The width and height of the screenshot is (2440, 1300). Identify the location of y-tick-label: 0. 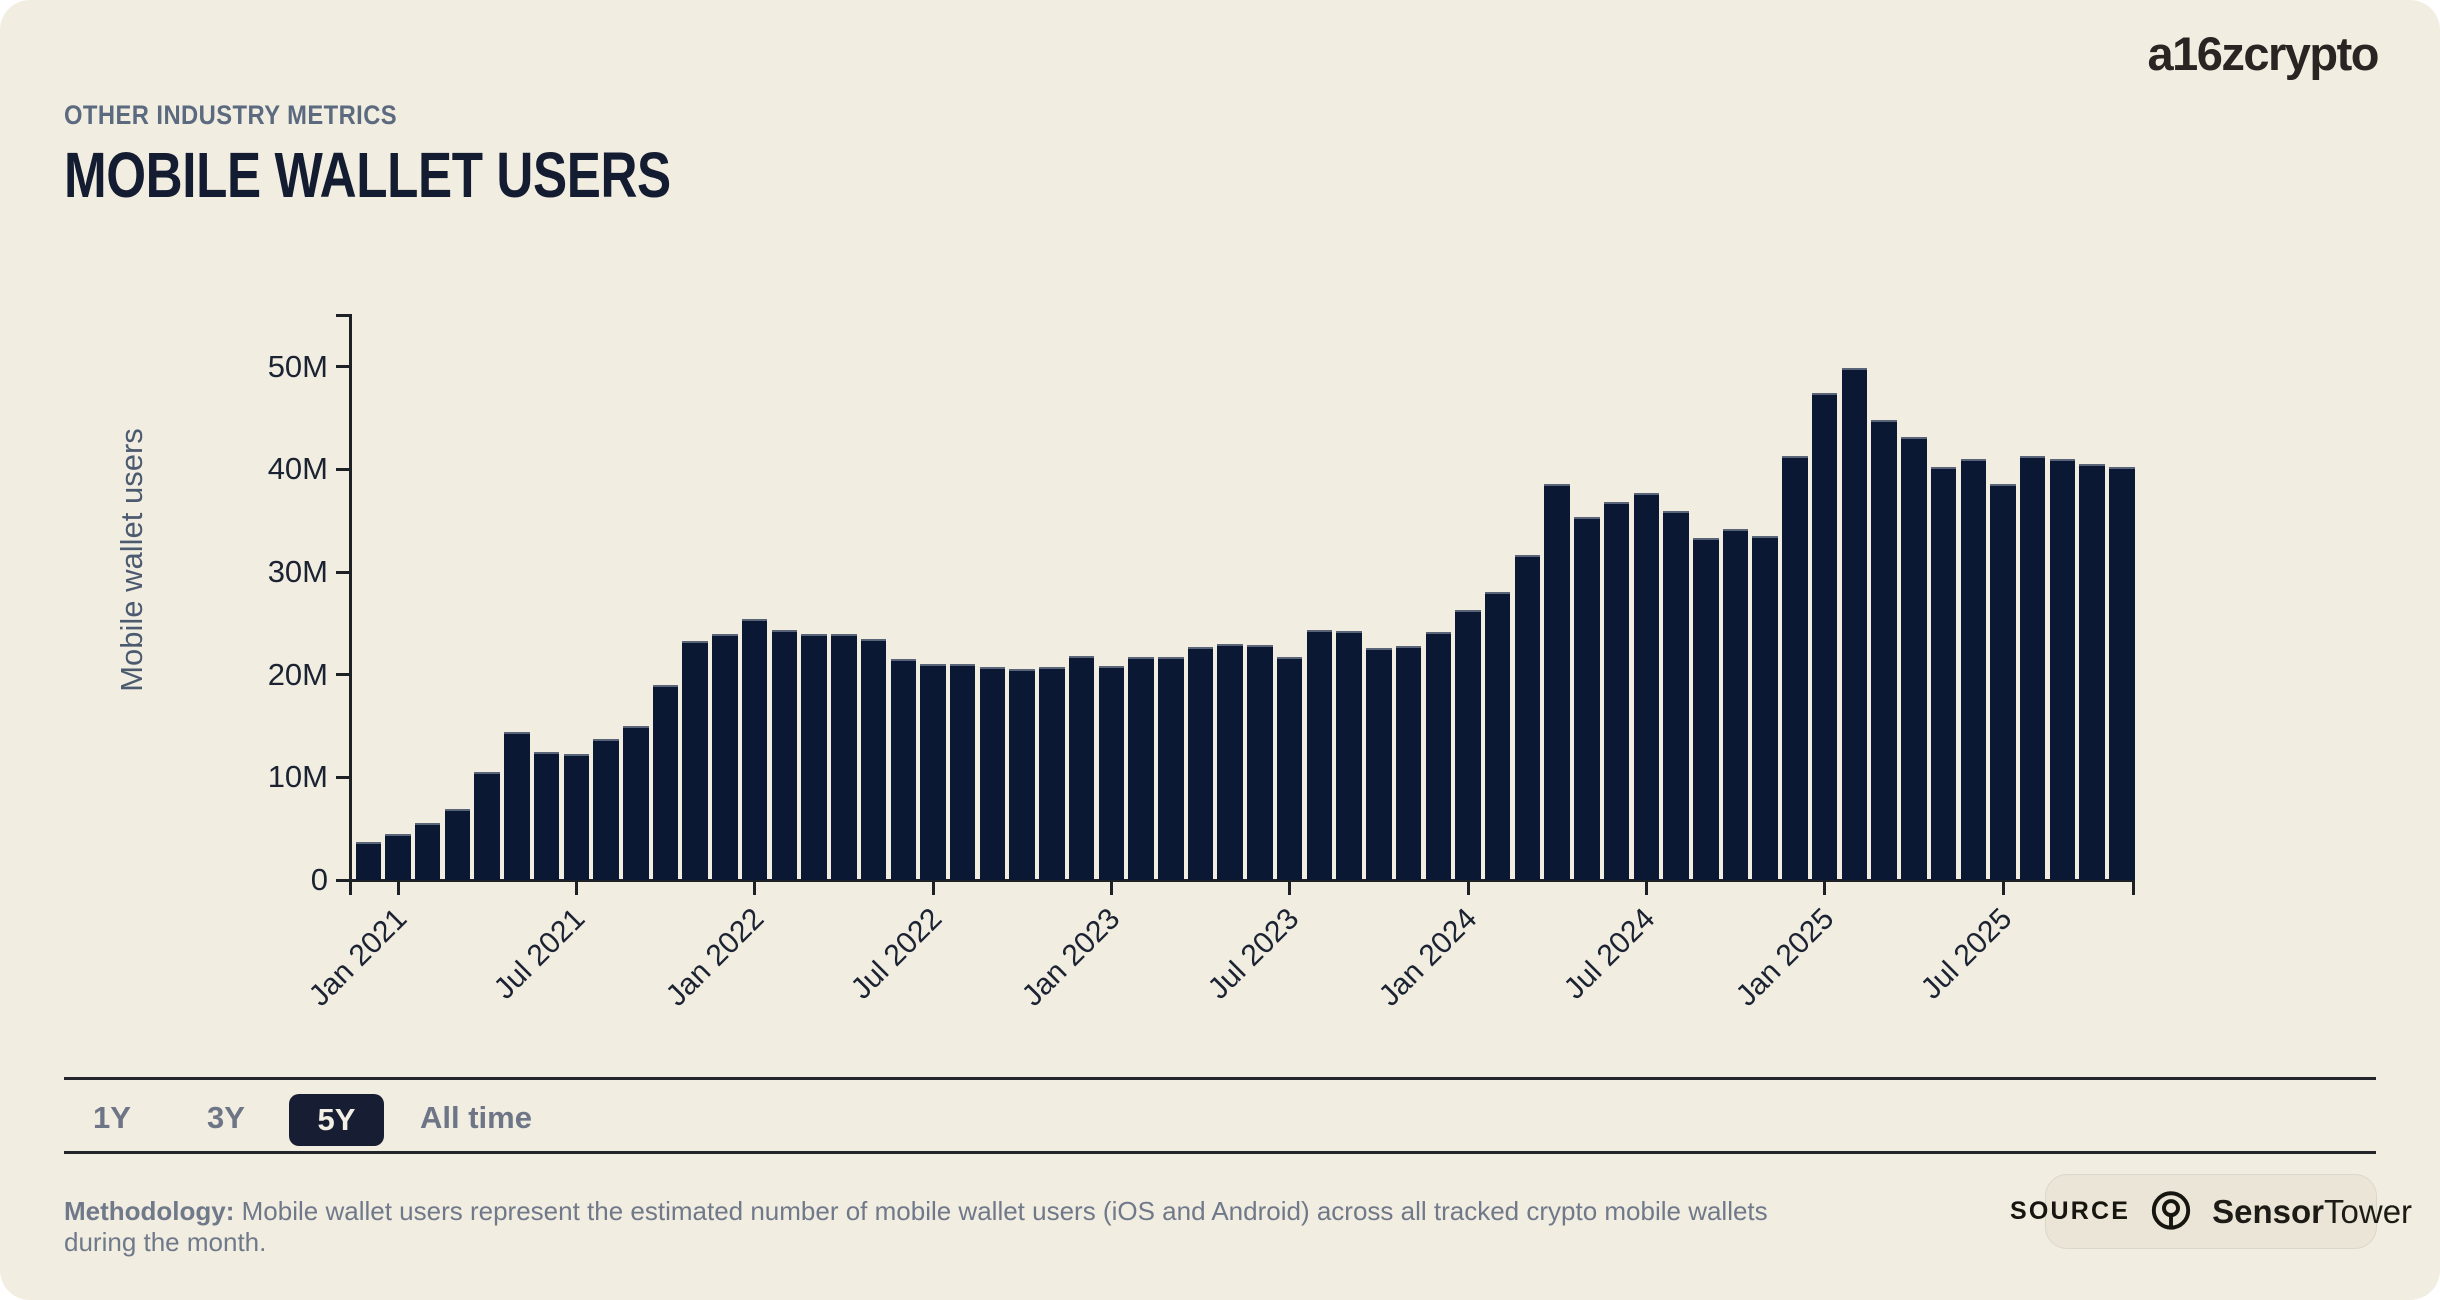
(319, 879).